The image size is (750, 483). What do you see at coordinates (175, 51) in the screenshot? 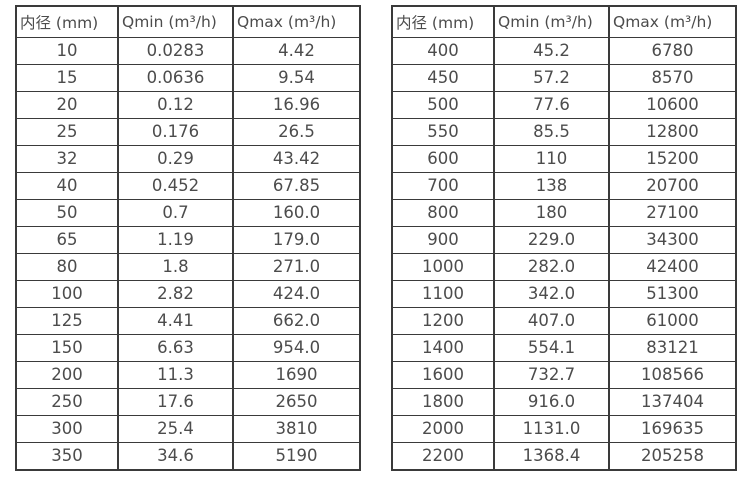
I see `qmin-cell: 0.0283` at bounding box center [175, 51].